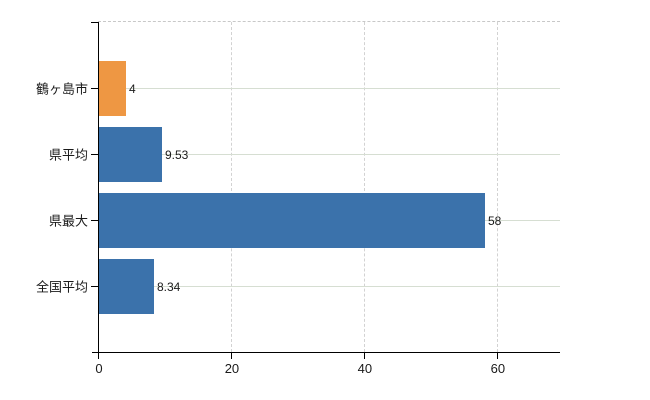  I want to click on bar-value-label: 58, so click(495, 221).